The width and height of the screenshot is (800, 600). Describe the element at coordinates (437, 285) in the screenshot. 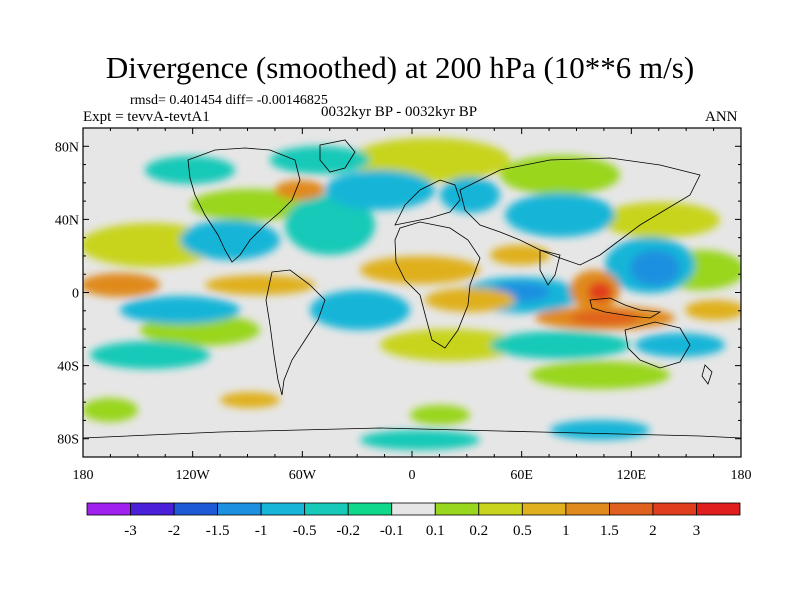

I see `coast-africa` at that location.